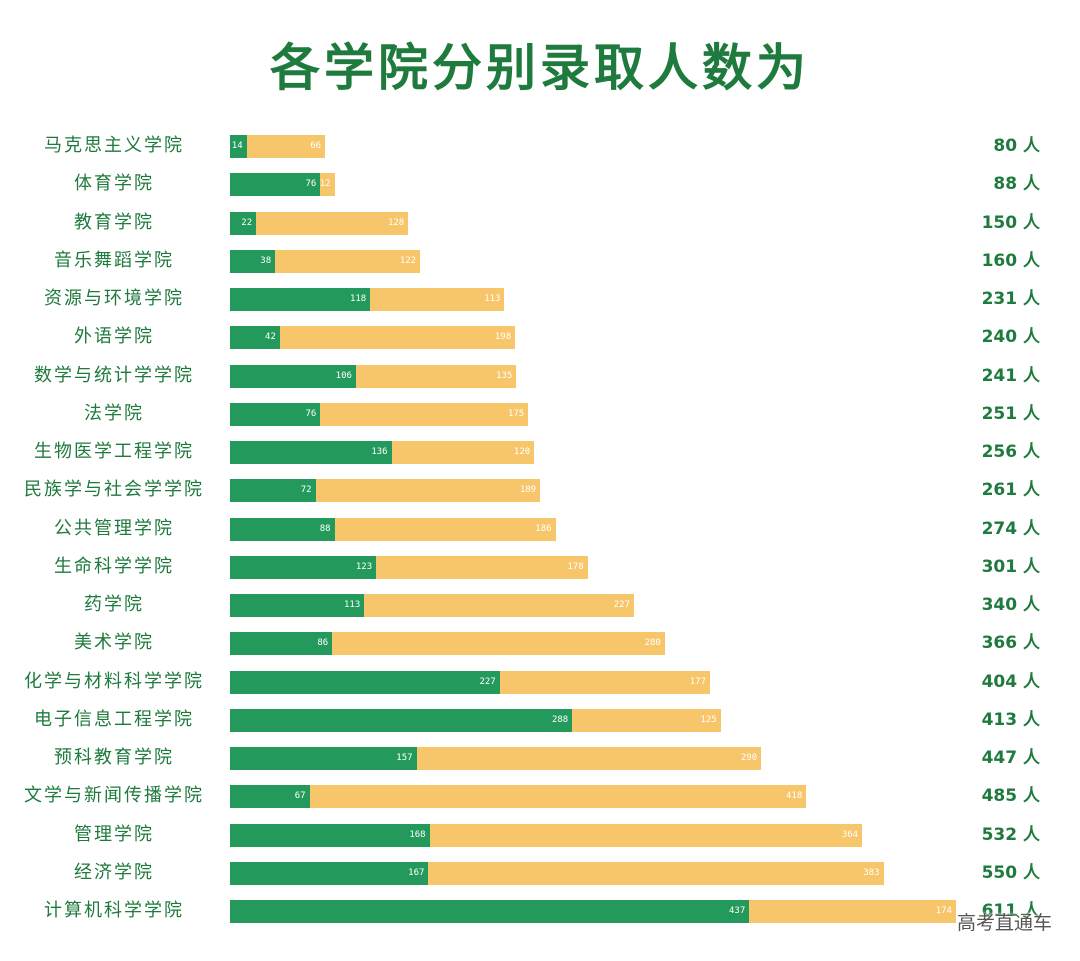 This screenshot has height=961, width=1080. Describe the element at coordinates (114, 490) in the screenshot. I see `category-label: 民族学与社会学学院` at that location.